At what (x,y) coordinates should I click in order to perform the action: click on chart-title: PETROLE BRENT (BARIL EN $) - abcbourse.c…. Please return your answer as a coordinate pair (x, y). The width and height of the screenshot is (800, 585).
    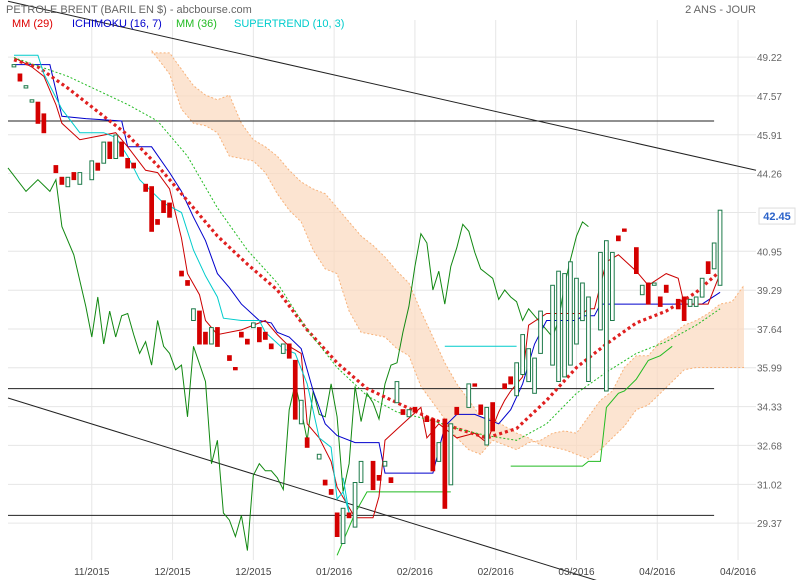
    Looking at the image, I should click on (129, 10).